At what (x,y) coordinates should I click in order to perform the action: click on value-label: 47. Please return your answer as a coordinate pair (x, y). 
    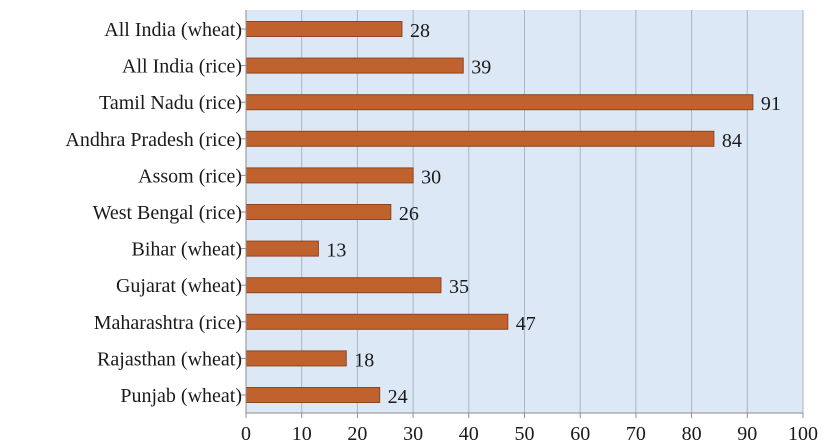
    Looking at the image, I should click on (526, 324).